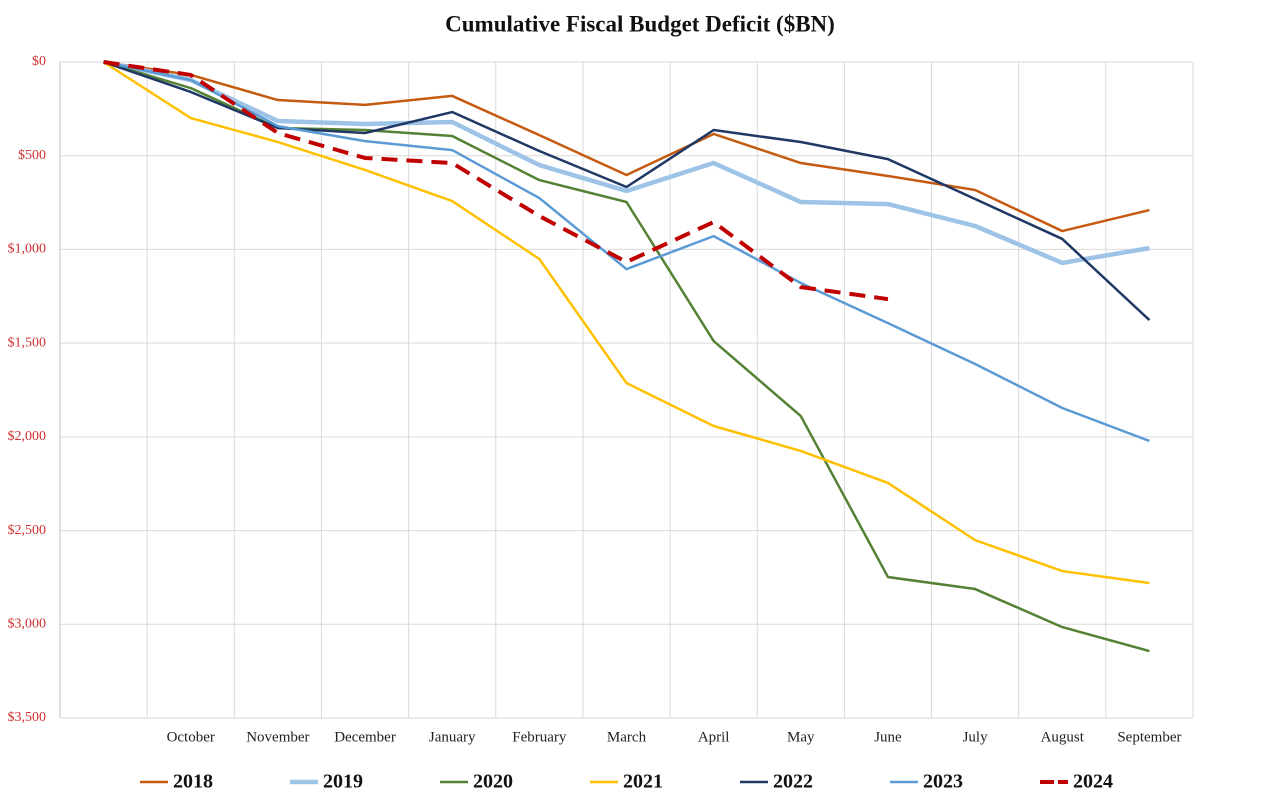  I want to click on legend-label: 2022, so click(793, 782).